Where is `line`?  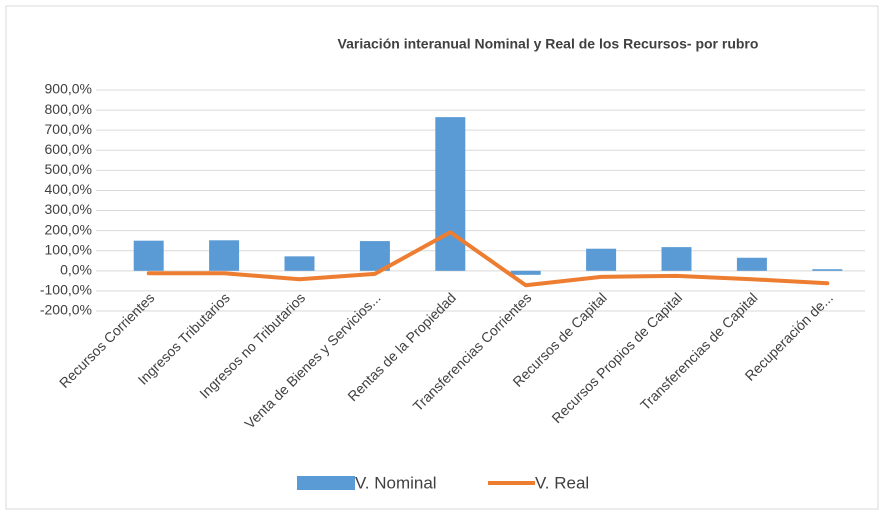 line is located at coordinates (488, 259).